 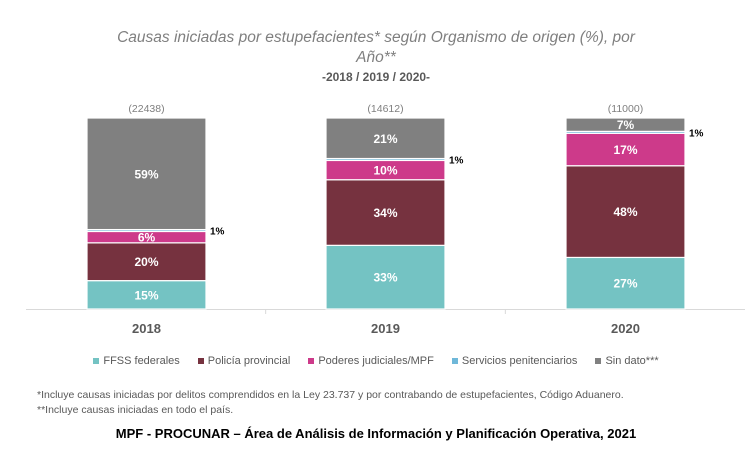 What do you see at coordinates (632, 361) in the screenshot?
I see `legend-label: Sin dato***` at bounding box center [632, 361].